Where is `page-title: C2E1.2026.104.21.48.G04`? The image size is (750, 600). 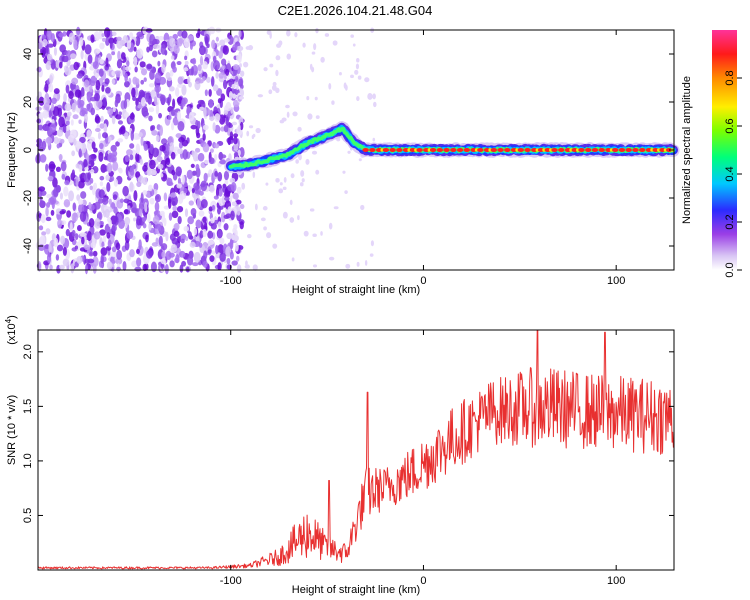
page-title: C2E1.2026.104.21.48.G04 is located at coordinates (355, 10).